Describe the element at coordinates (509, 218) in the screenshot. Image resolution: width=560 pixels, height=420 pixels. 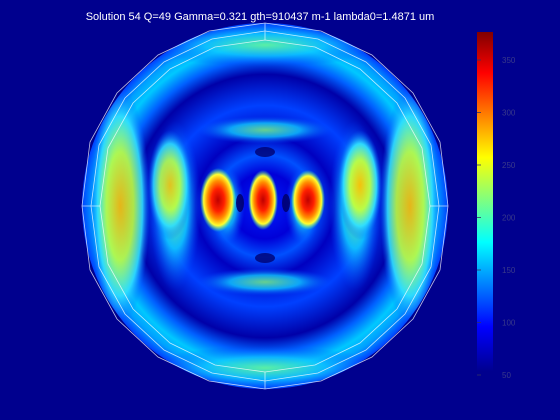
I see `colorbar-tick-label: 200` at that location.